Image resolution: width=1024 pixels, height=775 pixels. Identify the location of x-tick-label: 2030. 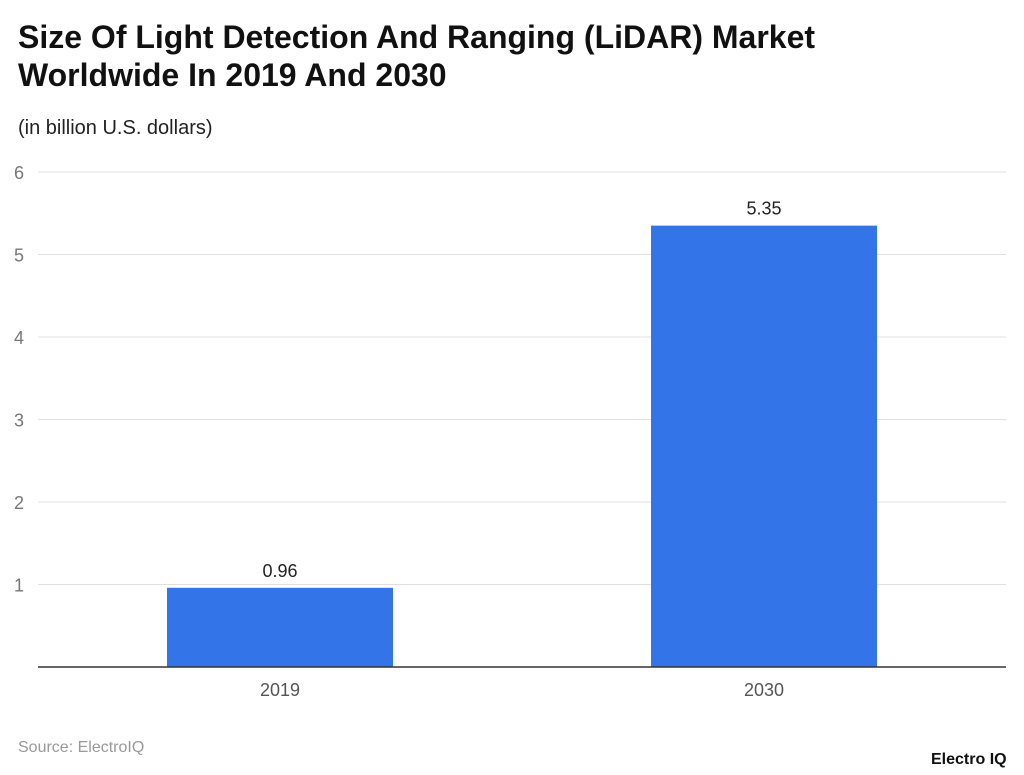
(764, 690).